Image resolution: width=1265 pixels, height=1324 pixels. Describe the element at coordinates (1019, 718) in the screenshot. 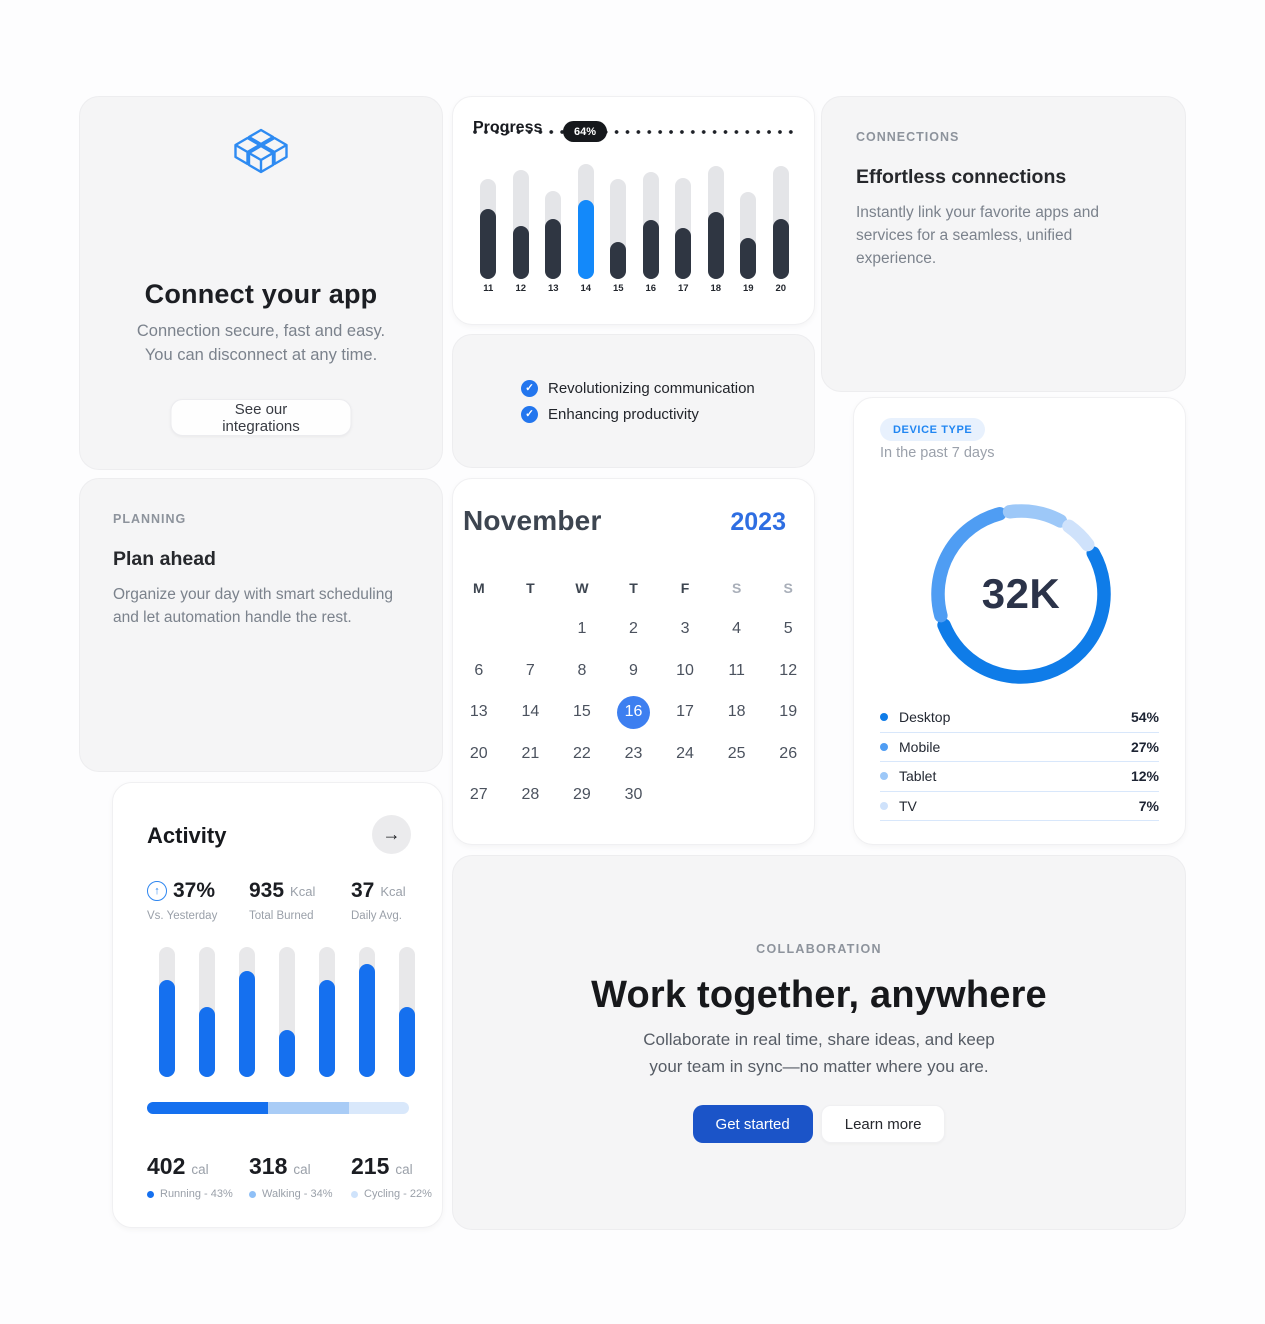

I see `legend-row: Desktop 54%` at that location.